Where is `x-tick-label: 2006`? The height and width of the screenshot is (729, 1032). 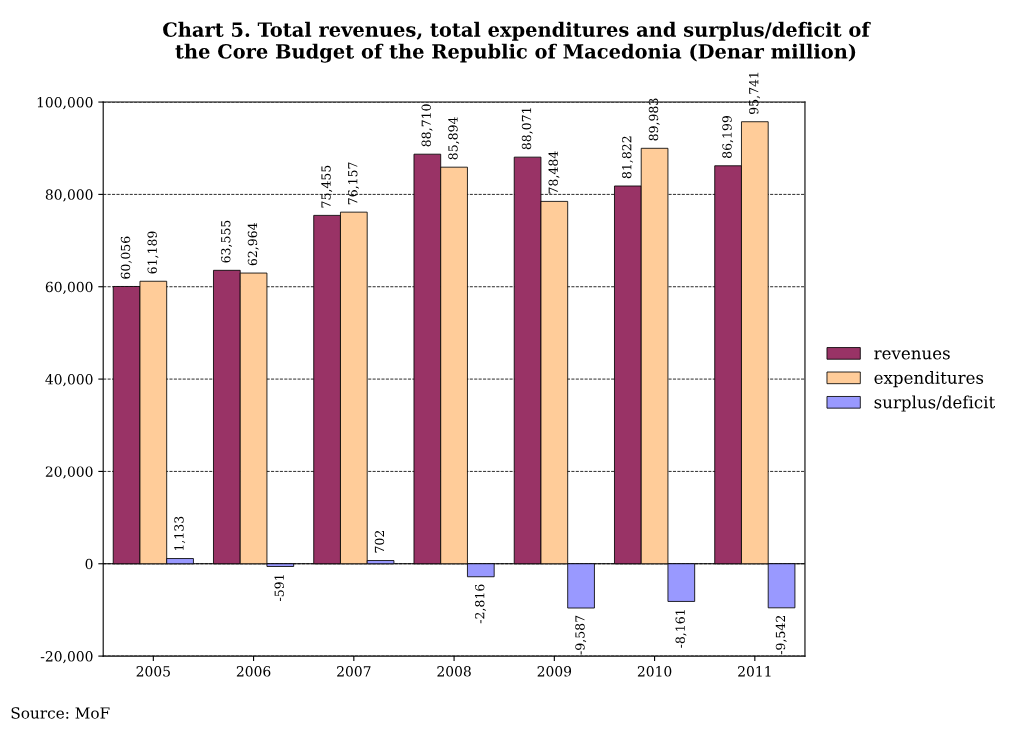
x-tick-label: 2006 is located at coordinates (253, 671).